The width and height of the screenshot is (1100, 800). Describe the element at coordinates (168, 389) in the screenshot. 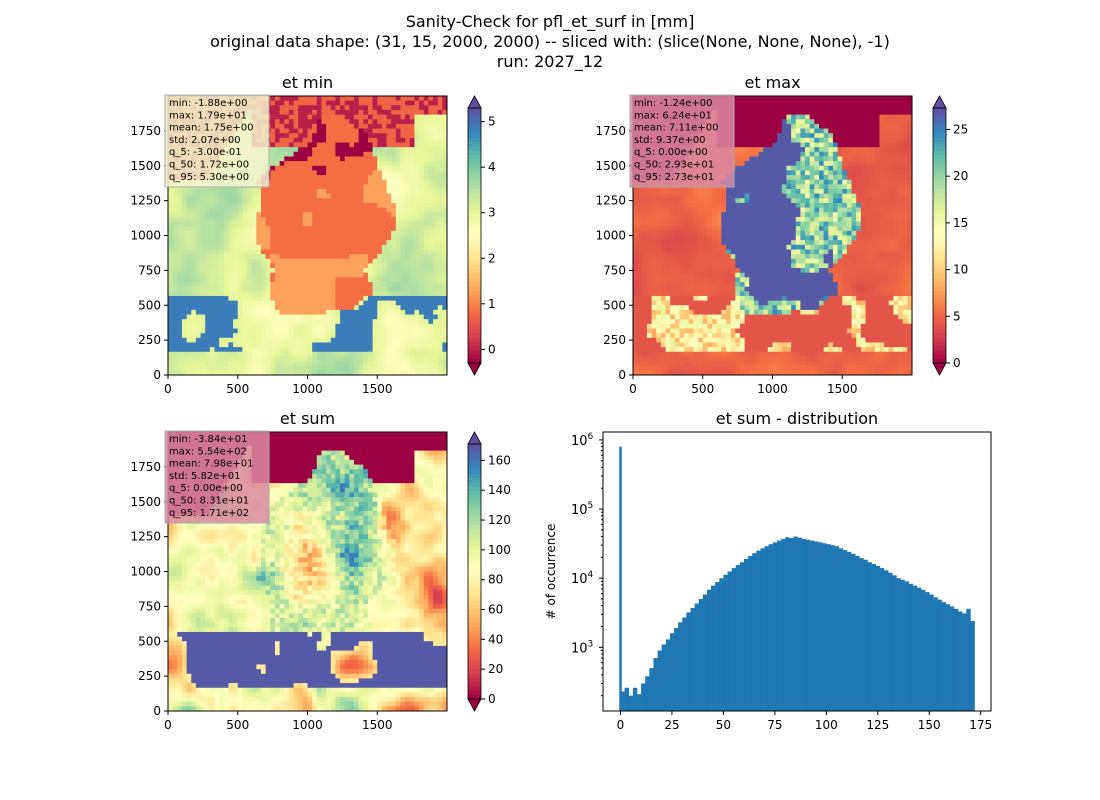

I see `x-tick-label: 0` at that location.